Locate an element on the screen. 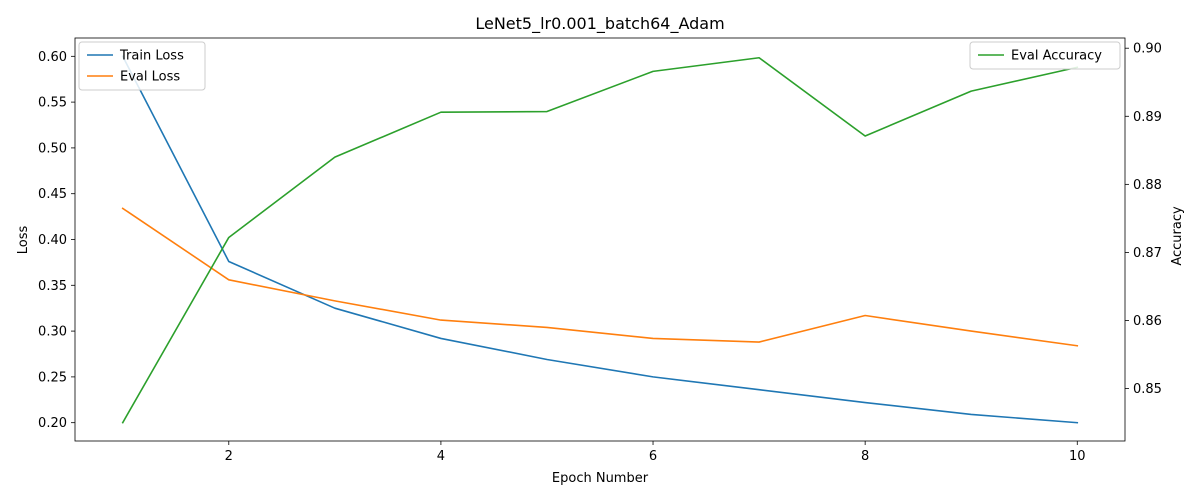 The height and width of the screenshot is (500, 1200). y-left-tick-label: 0.35 is located at coordinates (52, 286).